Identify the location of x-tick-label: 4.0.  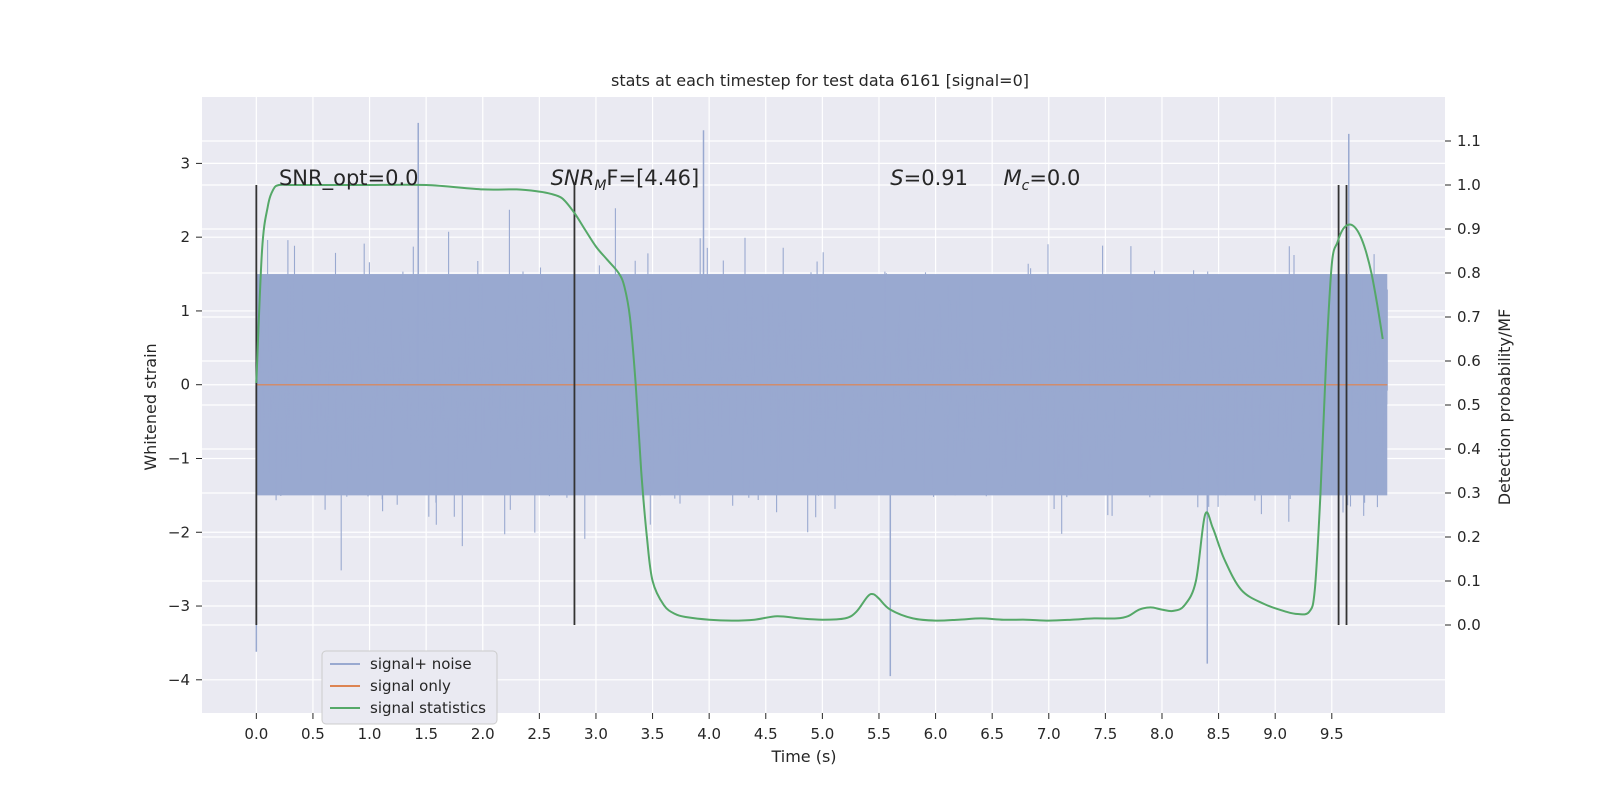
(709, 734).